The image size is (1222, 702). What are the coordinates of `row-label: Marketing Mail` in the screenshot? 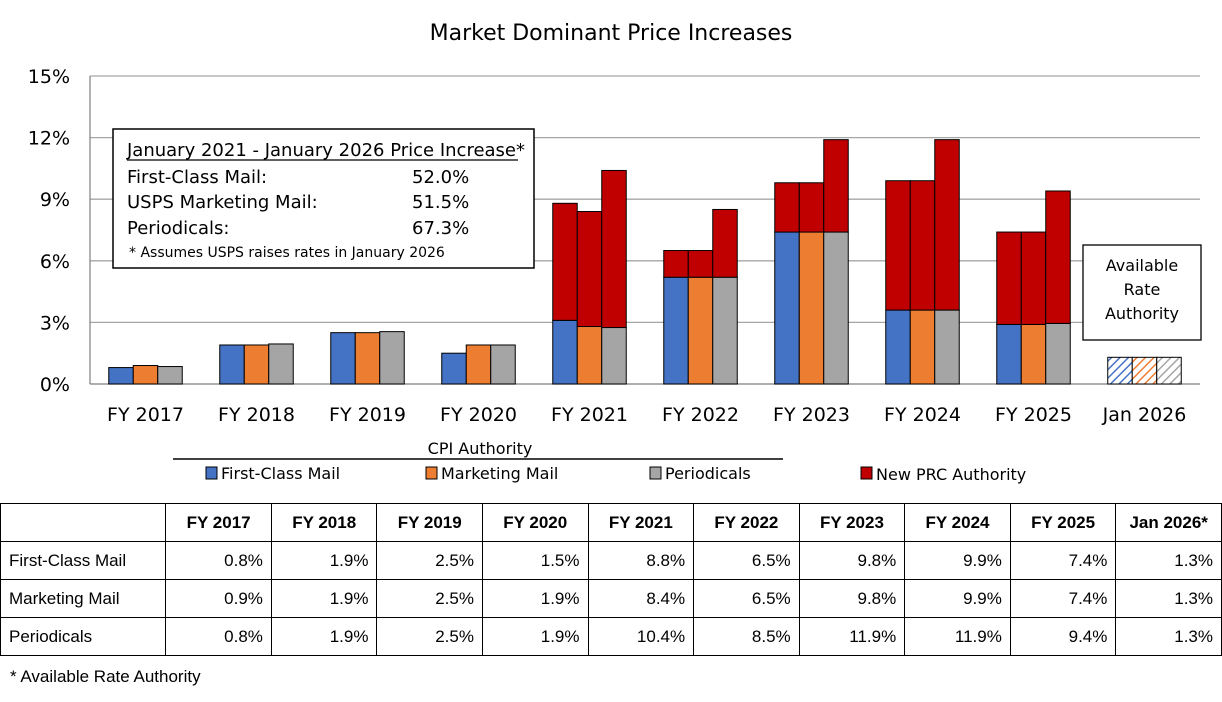 It's located at (83, 598).